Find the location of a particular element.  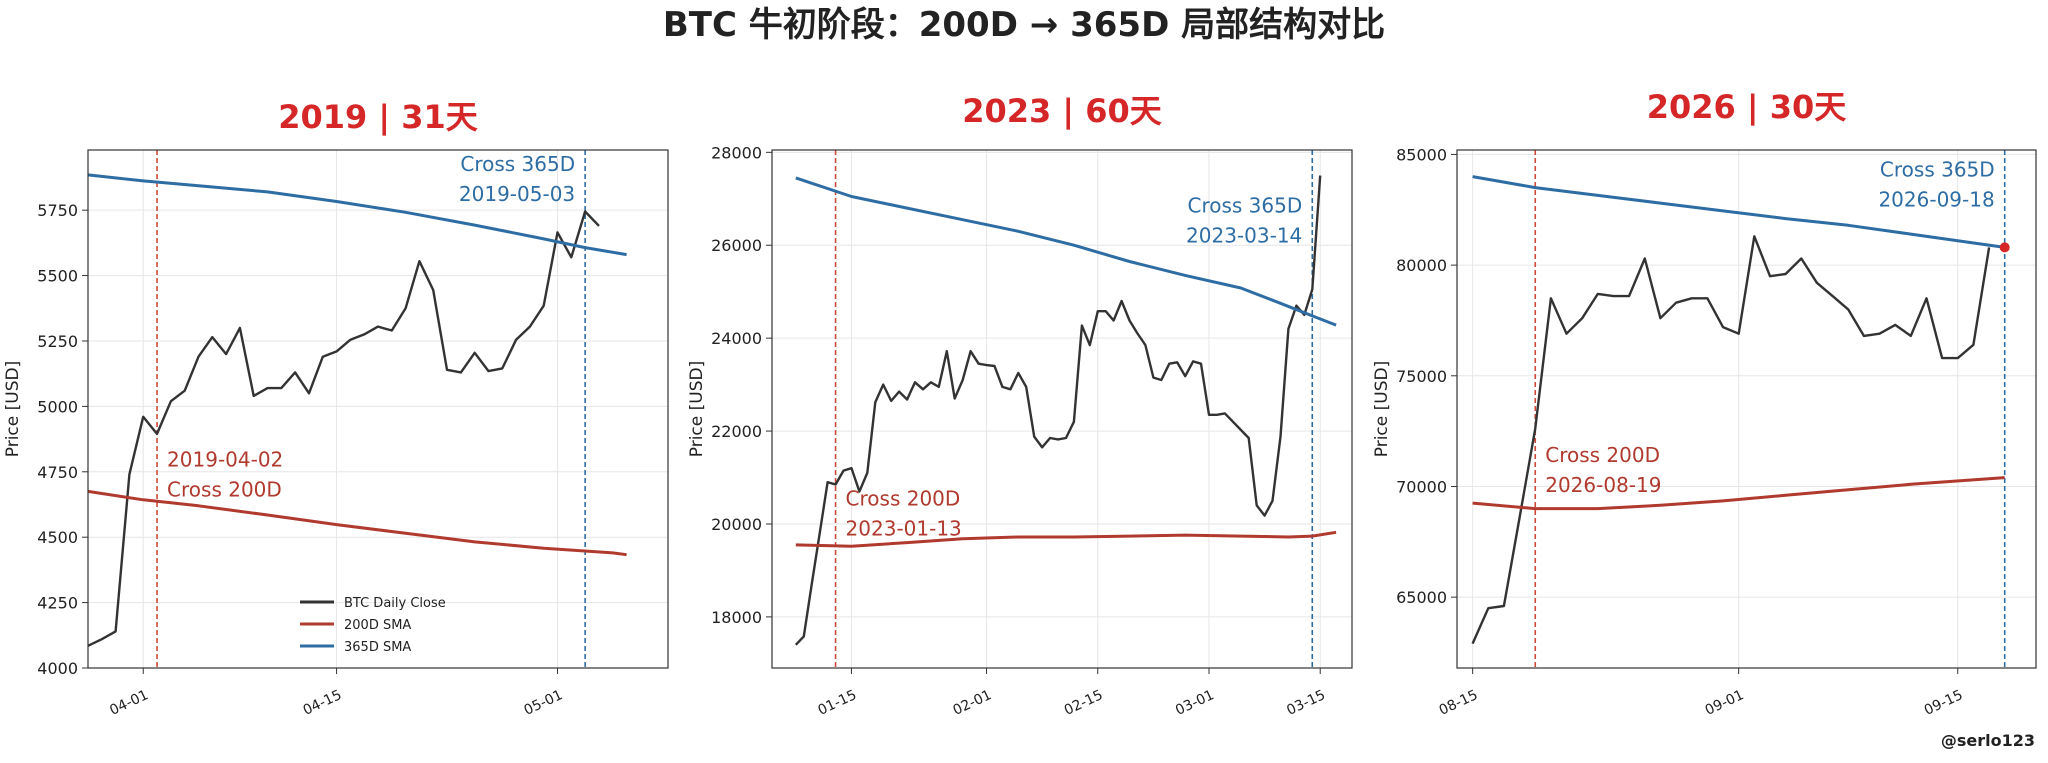

x-tick-label: 04-15 is located at coordinates (323, 703).